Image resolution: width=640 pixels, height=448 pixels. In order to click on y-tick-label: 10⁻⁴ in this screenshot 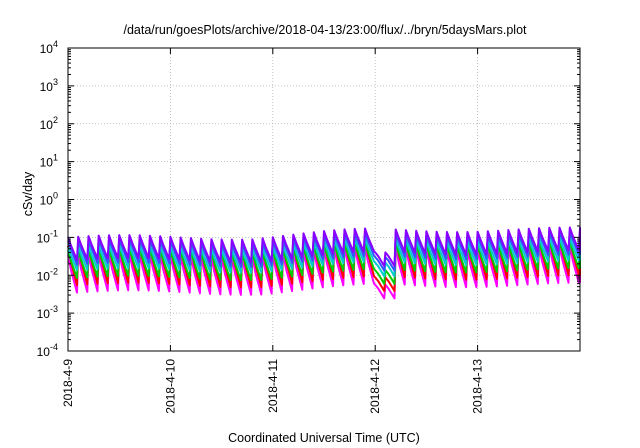, I will do `click(47, 350)`.